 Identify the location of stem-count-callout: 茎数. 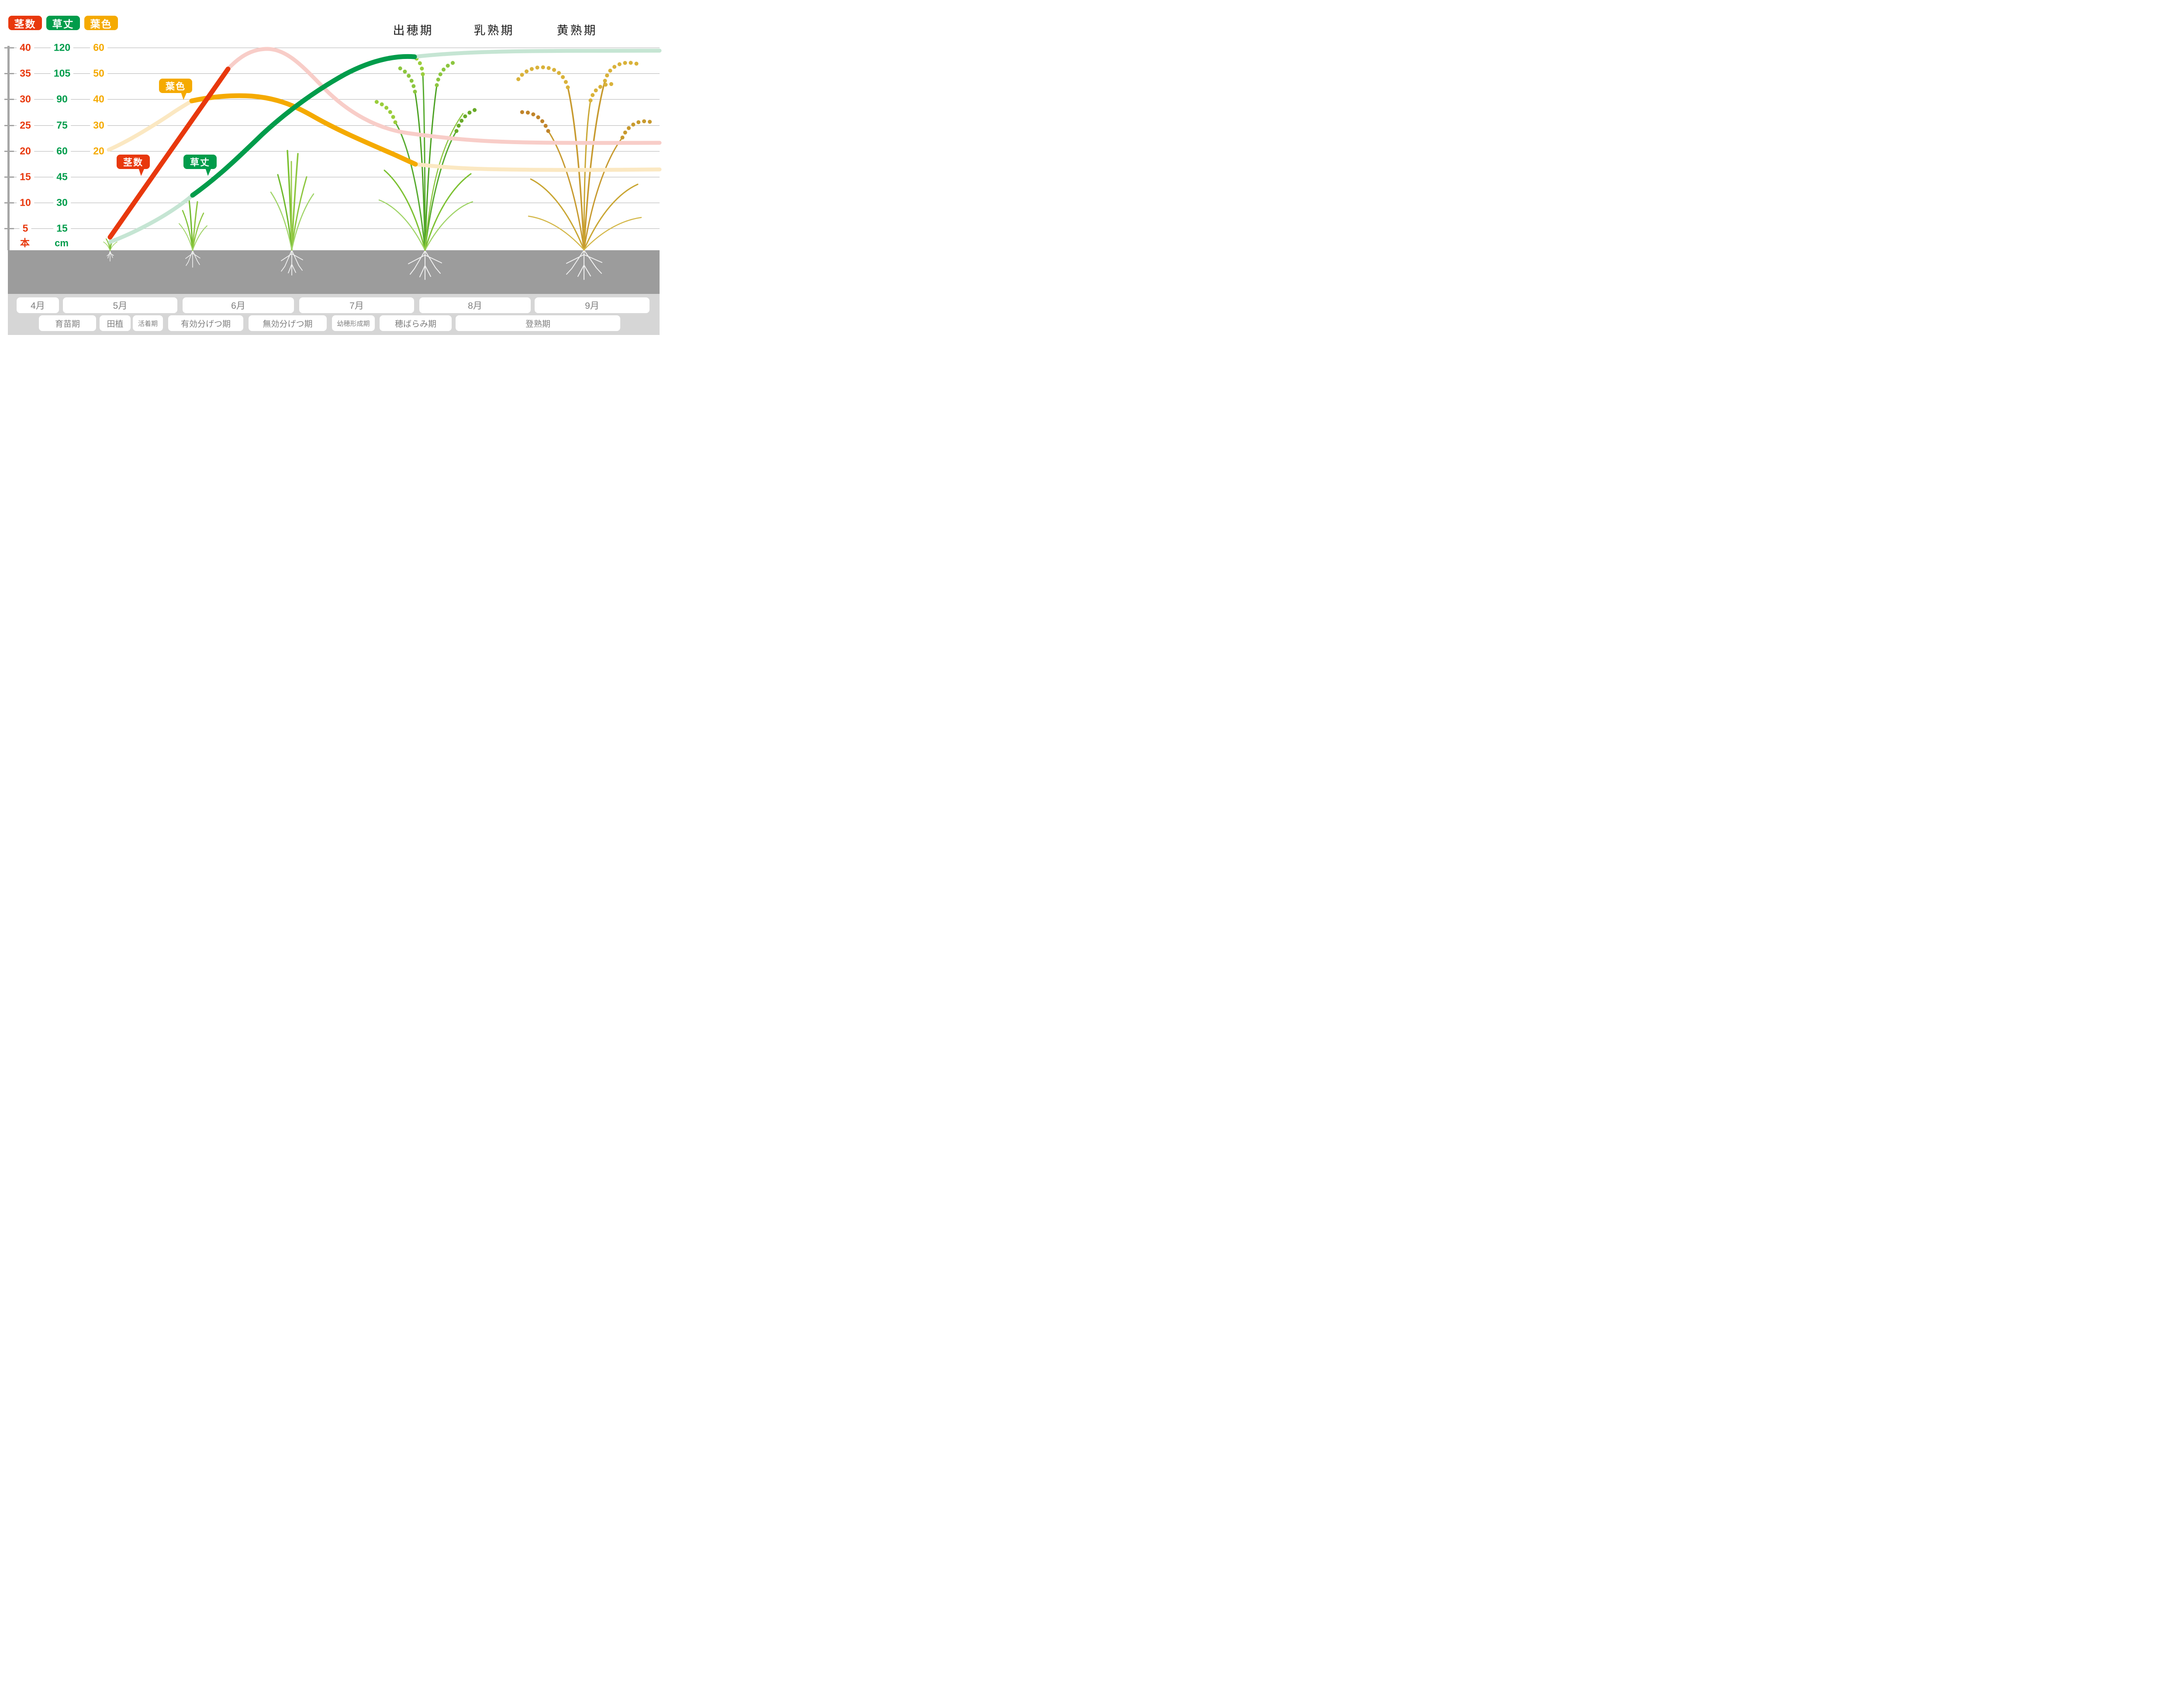
(133, 165).